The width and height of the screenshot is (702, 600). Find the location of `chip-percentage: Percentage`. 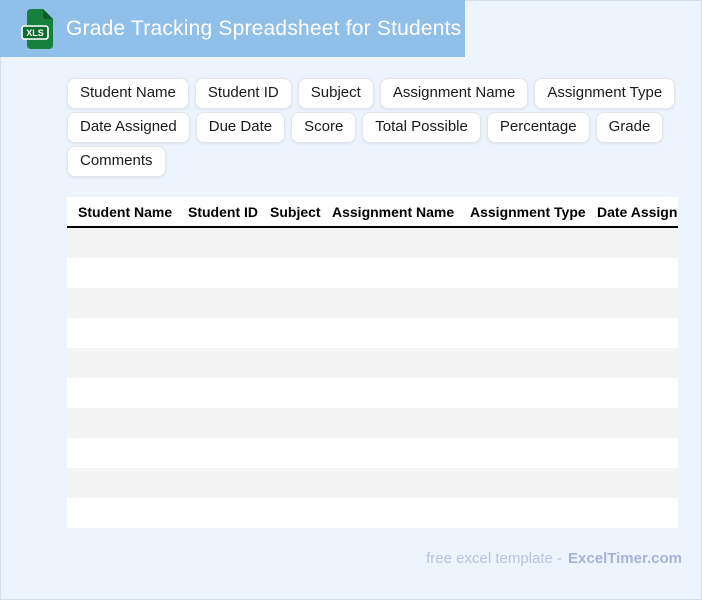

chip-percentage: Percentage is located at coordinates (538, 127).